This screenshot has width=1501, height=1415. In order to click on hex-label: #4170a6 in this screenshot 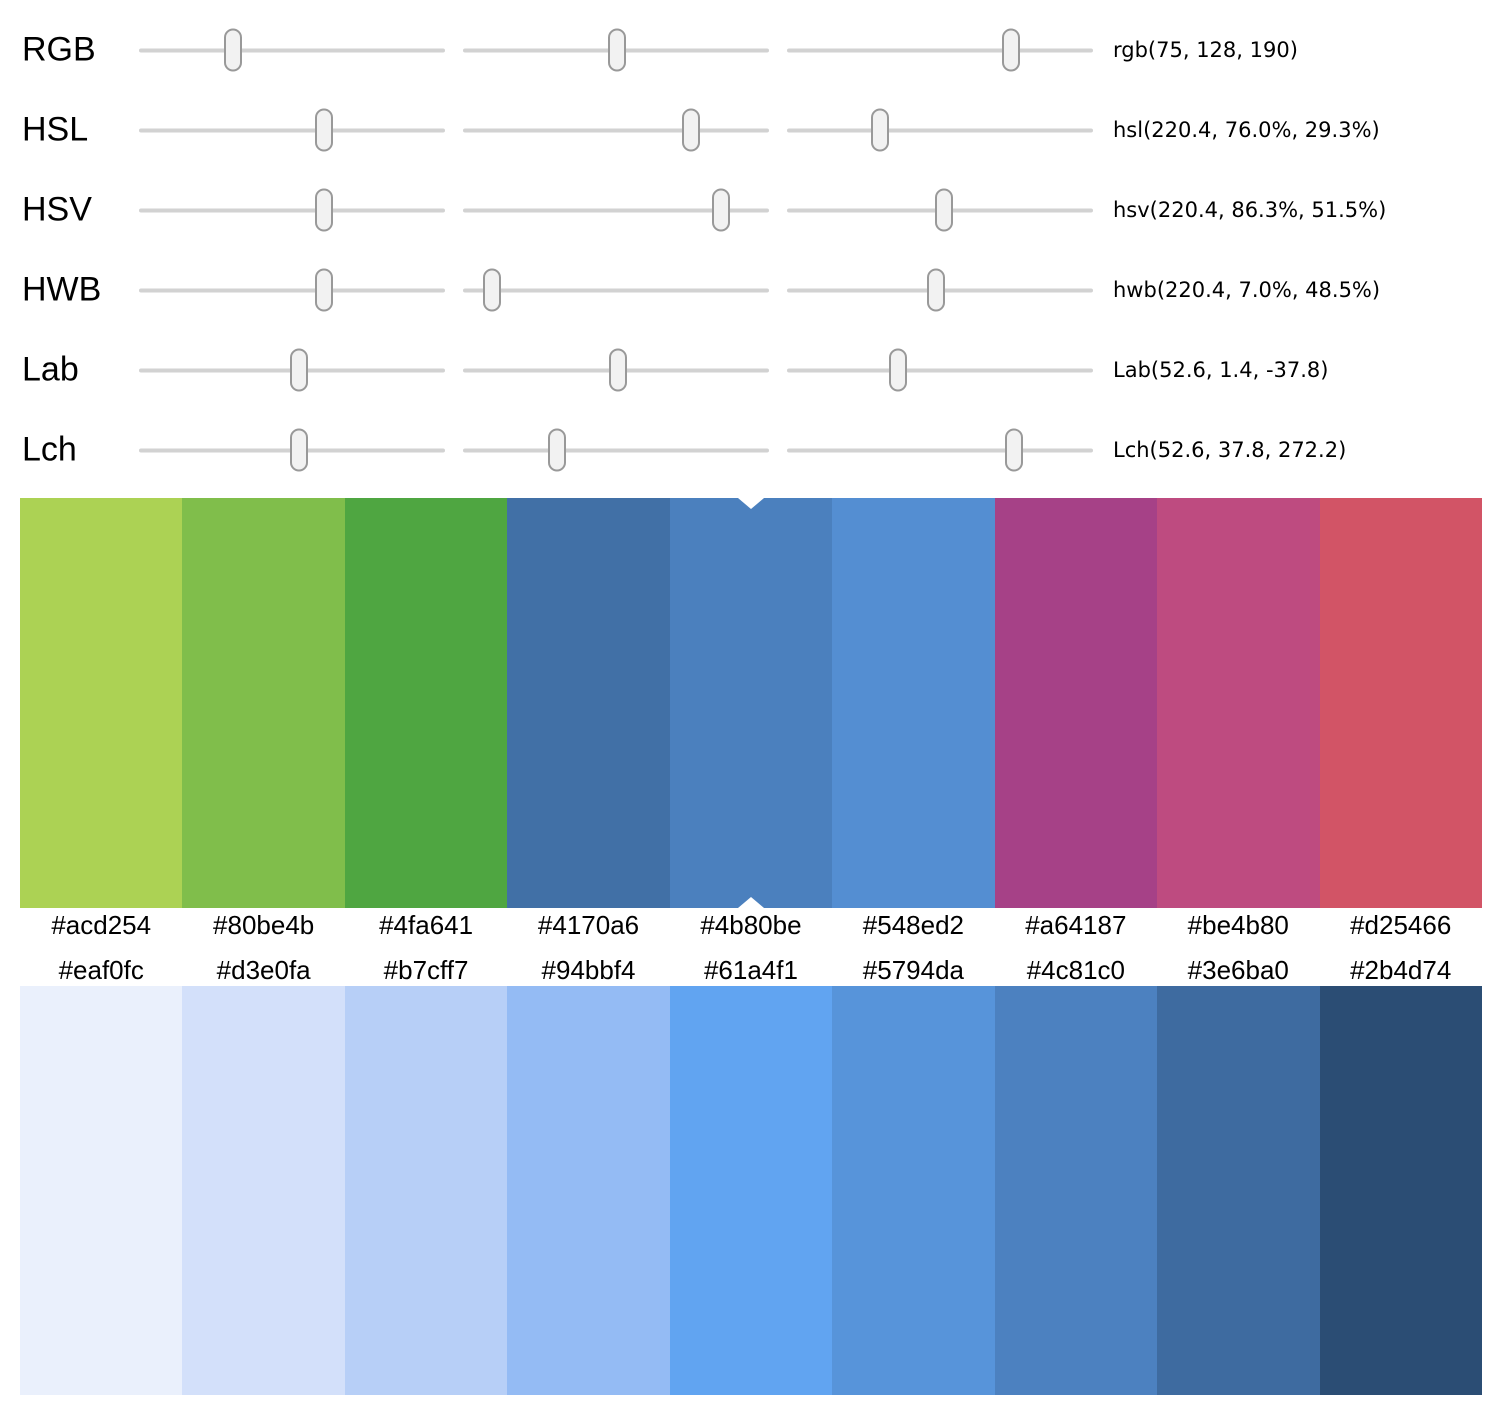, I will do `click(588, 925)`.